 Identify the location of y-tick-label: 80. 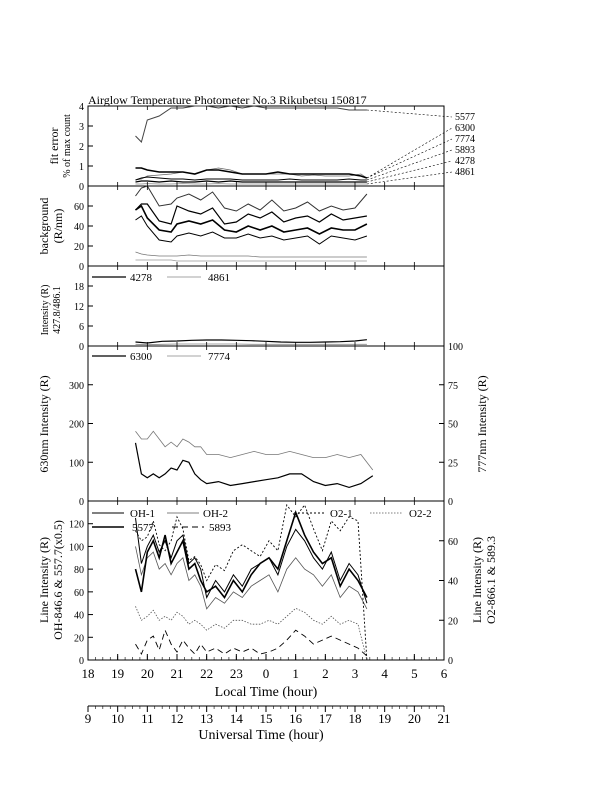
(79, 570).